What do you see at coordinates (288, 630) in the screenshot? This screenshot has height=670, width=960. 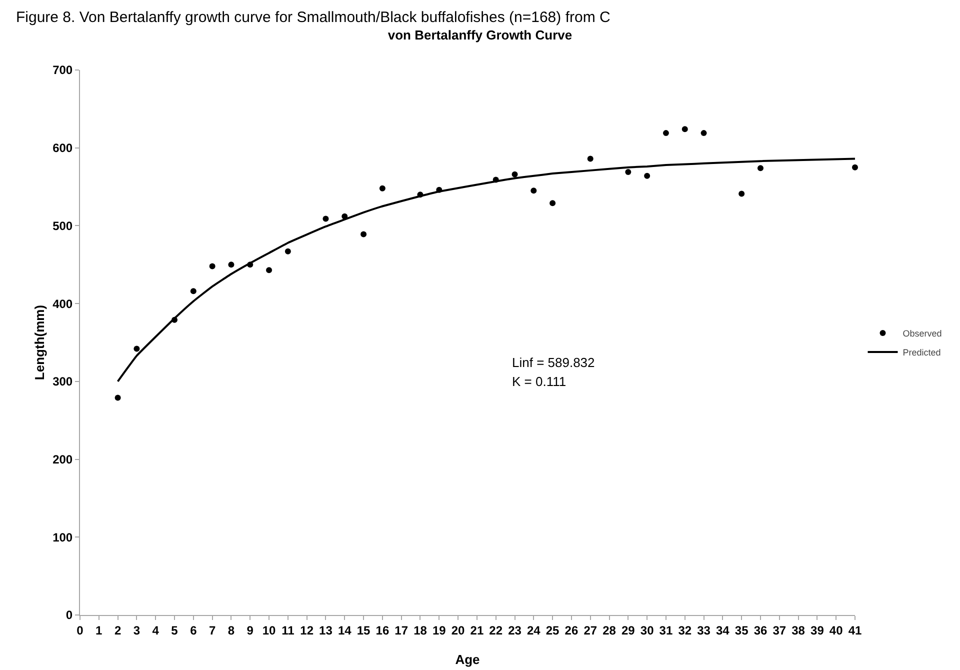 I see `x-tick-label: 11` at bounding box center [288, 630].